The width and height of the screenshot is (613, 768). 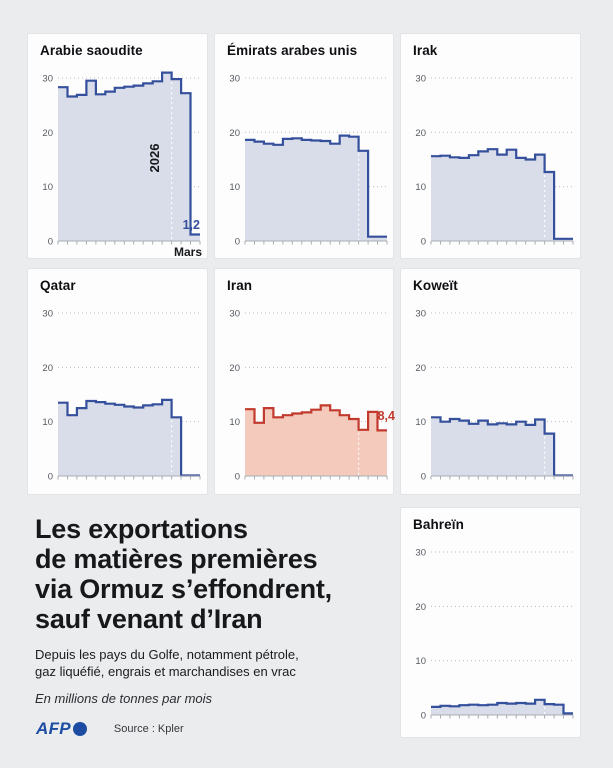 What do you see at coordinates (240, 285) in the screenshot?
I see `chart-title-iran: Iran` at bounding box center [240, 285].